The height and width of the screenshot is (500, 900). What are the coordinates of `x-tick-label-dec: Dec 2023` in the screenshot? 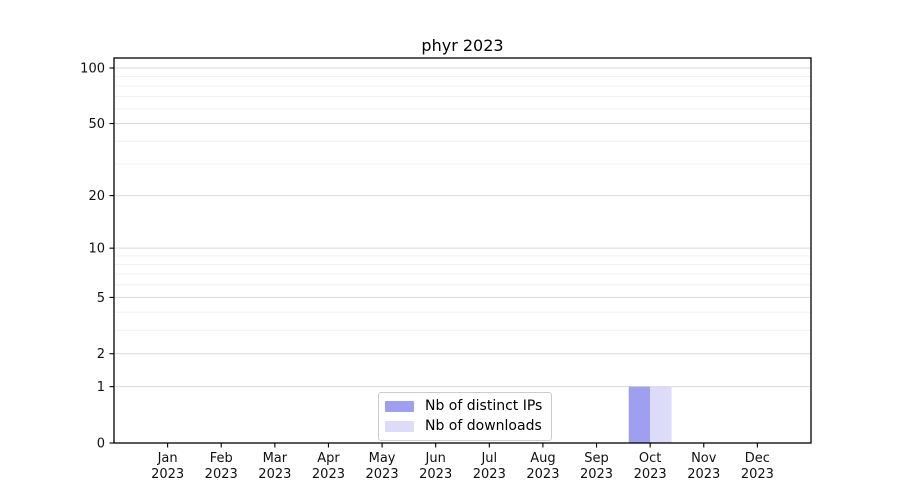 It's located at (757, 466).